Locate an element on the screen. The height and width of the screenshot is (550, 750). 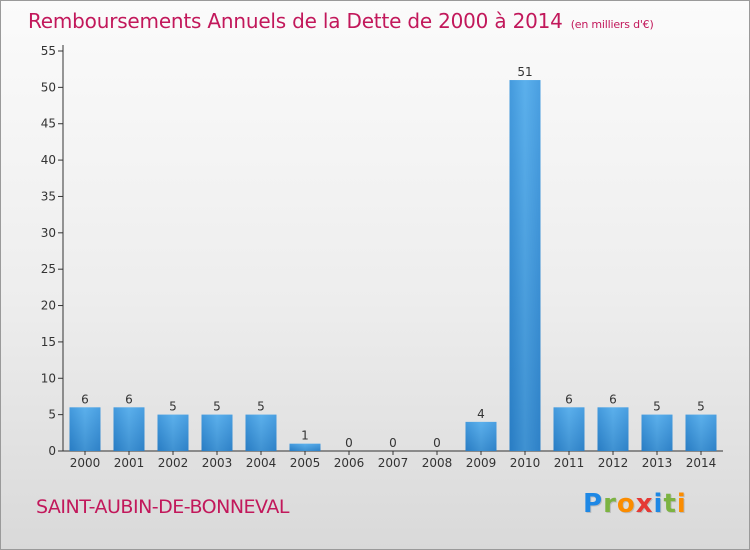
x-tick-label: 2004 is located at coordinates (261, 463).